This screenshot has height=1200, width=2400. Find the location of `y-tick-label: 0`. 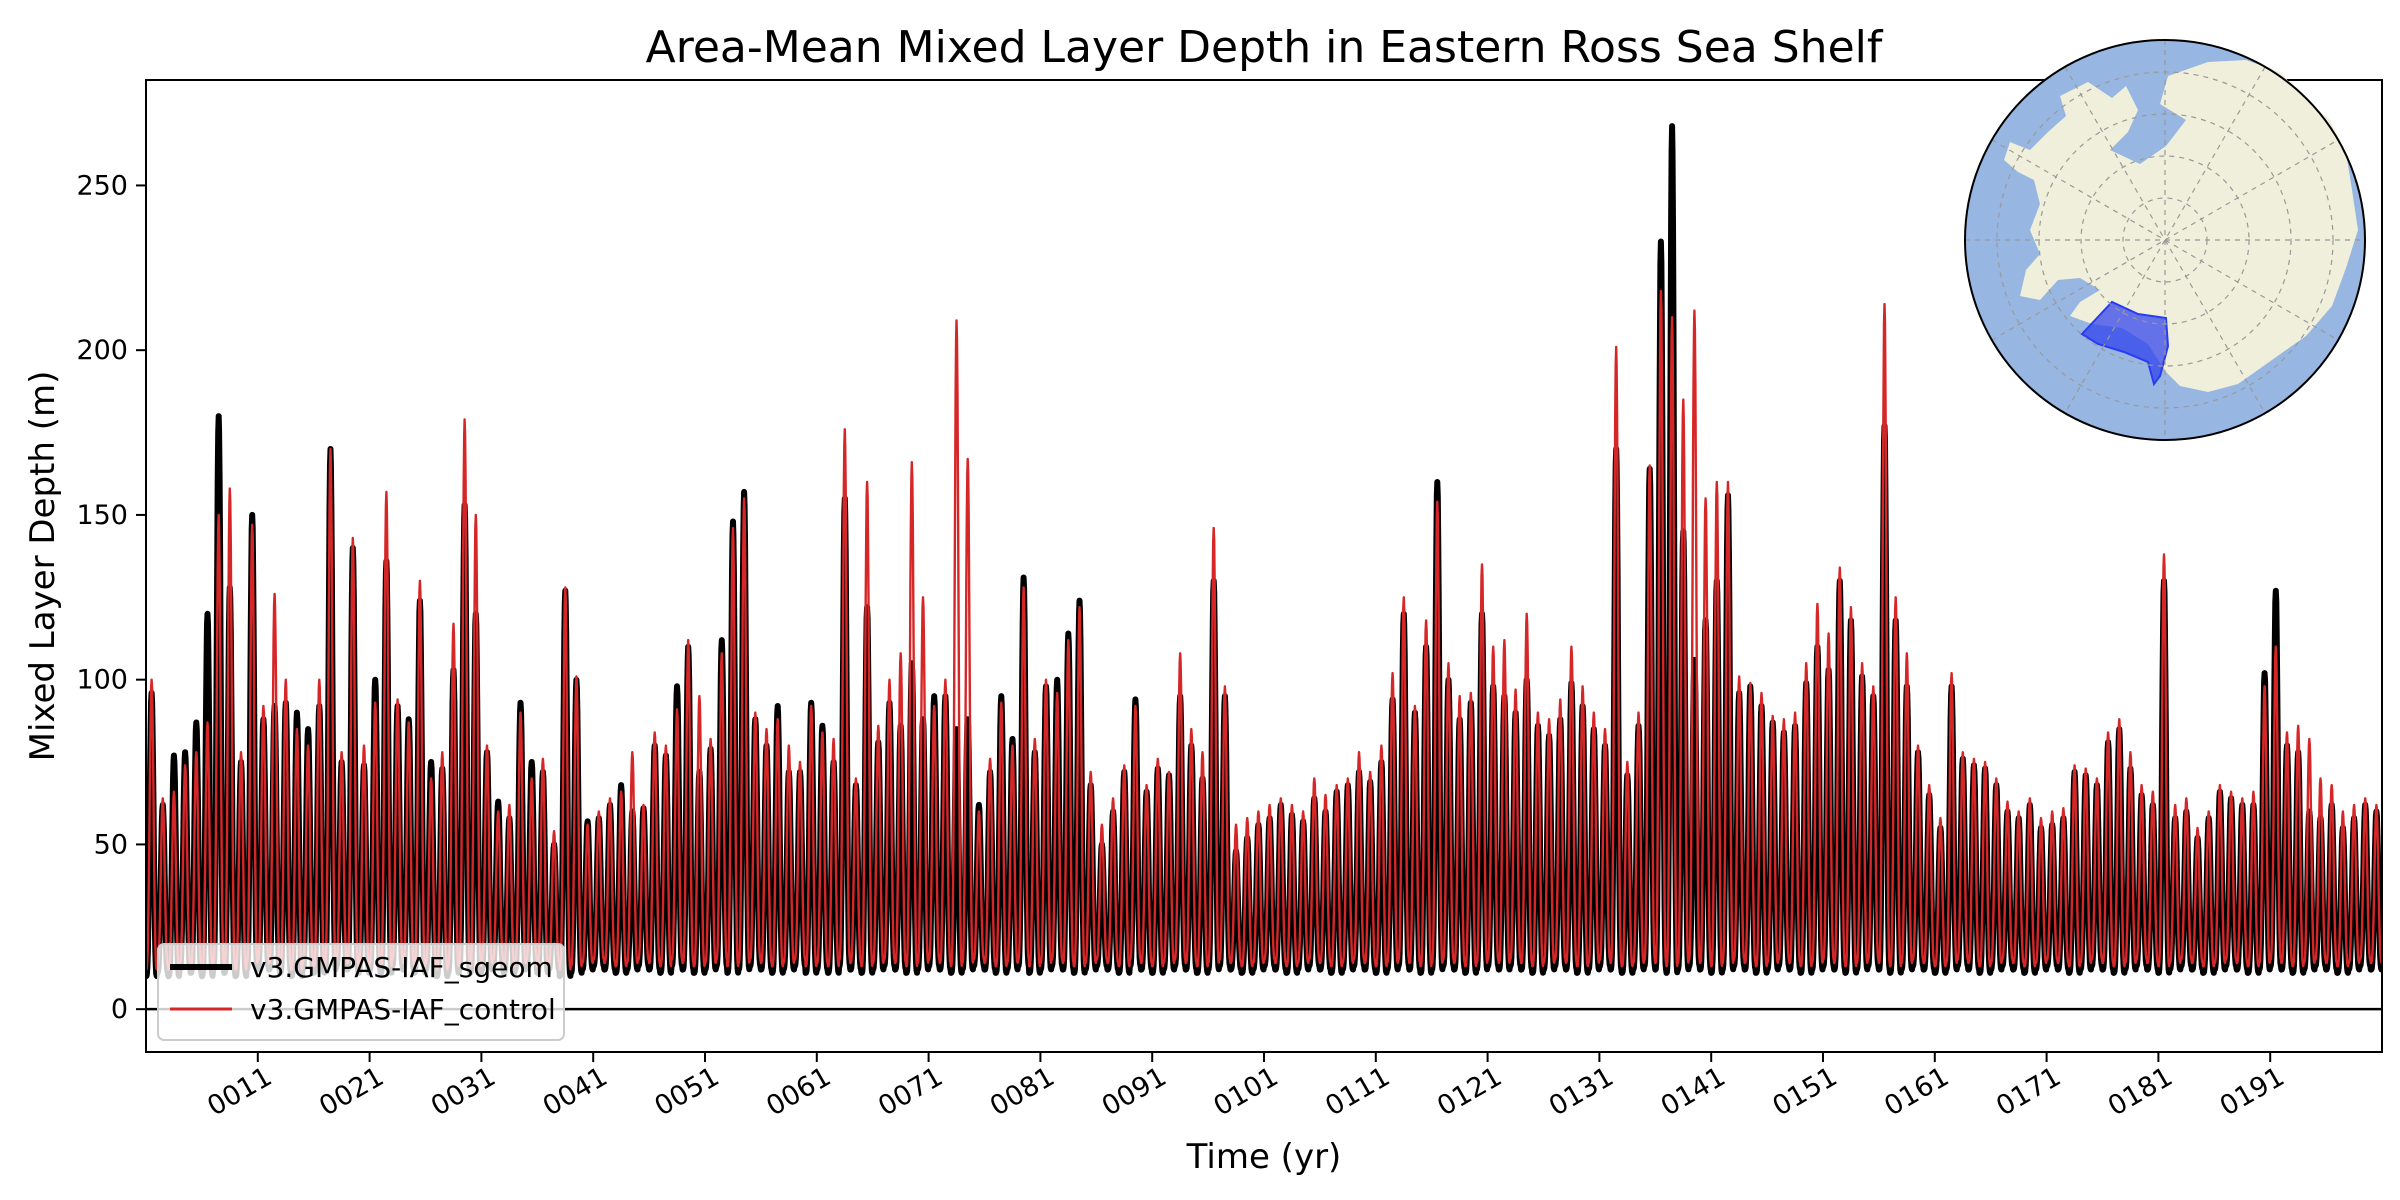

y-tick-label: 0 is located at coordinates (119, 1009).